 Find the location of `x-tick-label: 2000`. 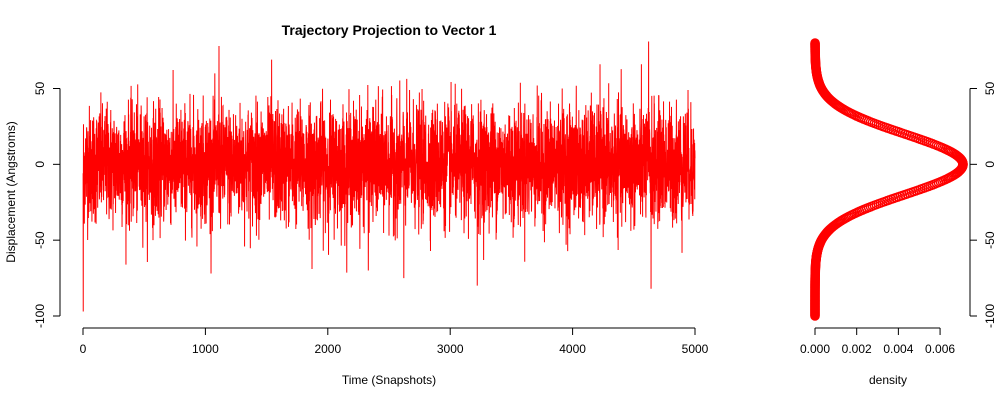

x-tick-label: 2000 is located at coordinates (327, 349).